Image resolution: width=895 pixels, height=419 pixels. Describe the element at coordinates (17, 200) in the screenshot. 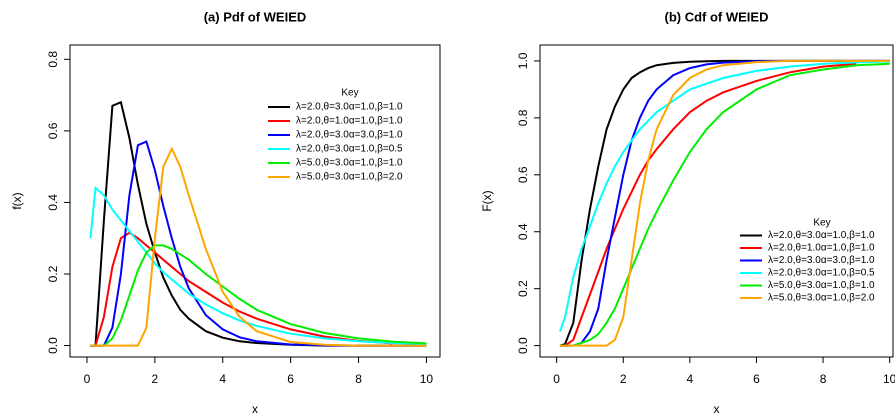

I see `y-axis-label: f(x)` at that location.